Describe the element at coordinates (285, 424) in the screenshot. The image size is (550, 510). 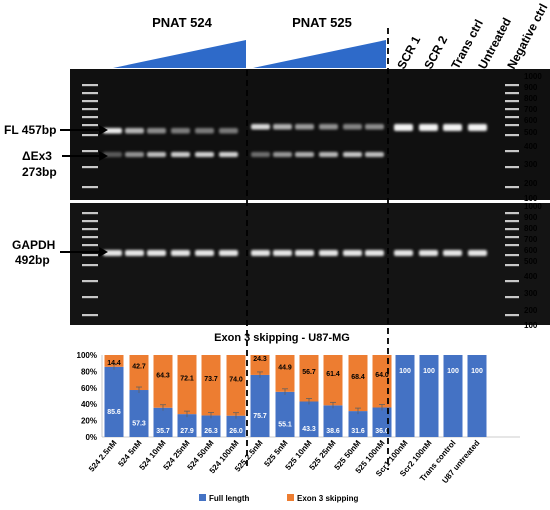
I see `data-label-full-length: 55.1` at that location.